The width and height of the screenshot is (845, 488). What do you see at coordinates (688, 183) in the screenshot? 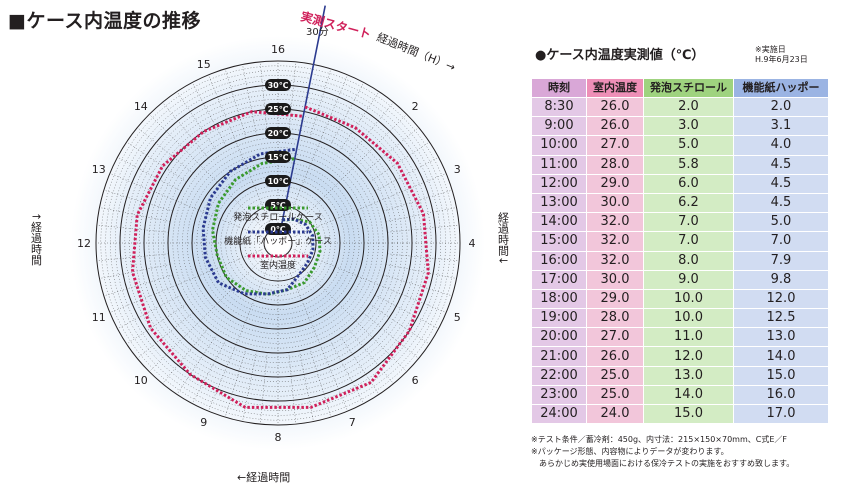
I see `cell-styrofoam: 6.0` at bounding box center [688, 183].